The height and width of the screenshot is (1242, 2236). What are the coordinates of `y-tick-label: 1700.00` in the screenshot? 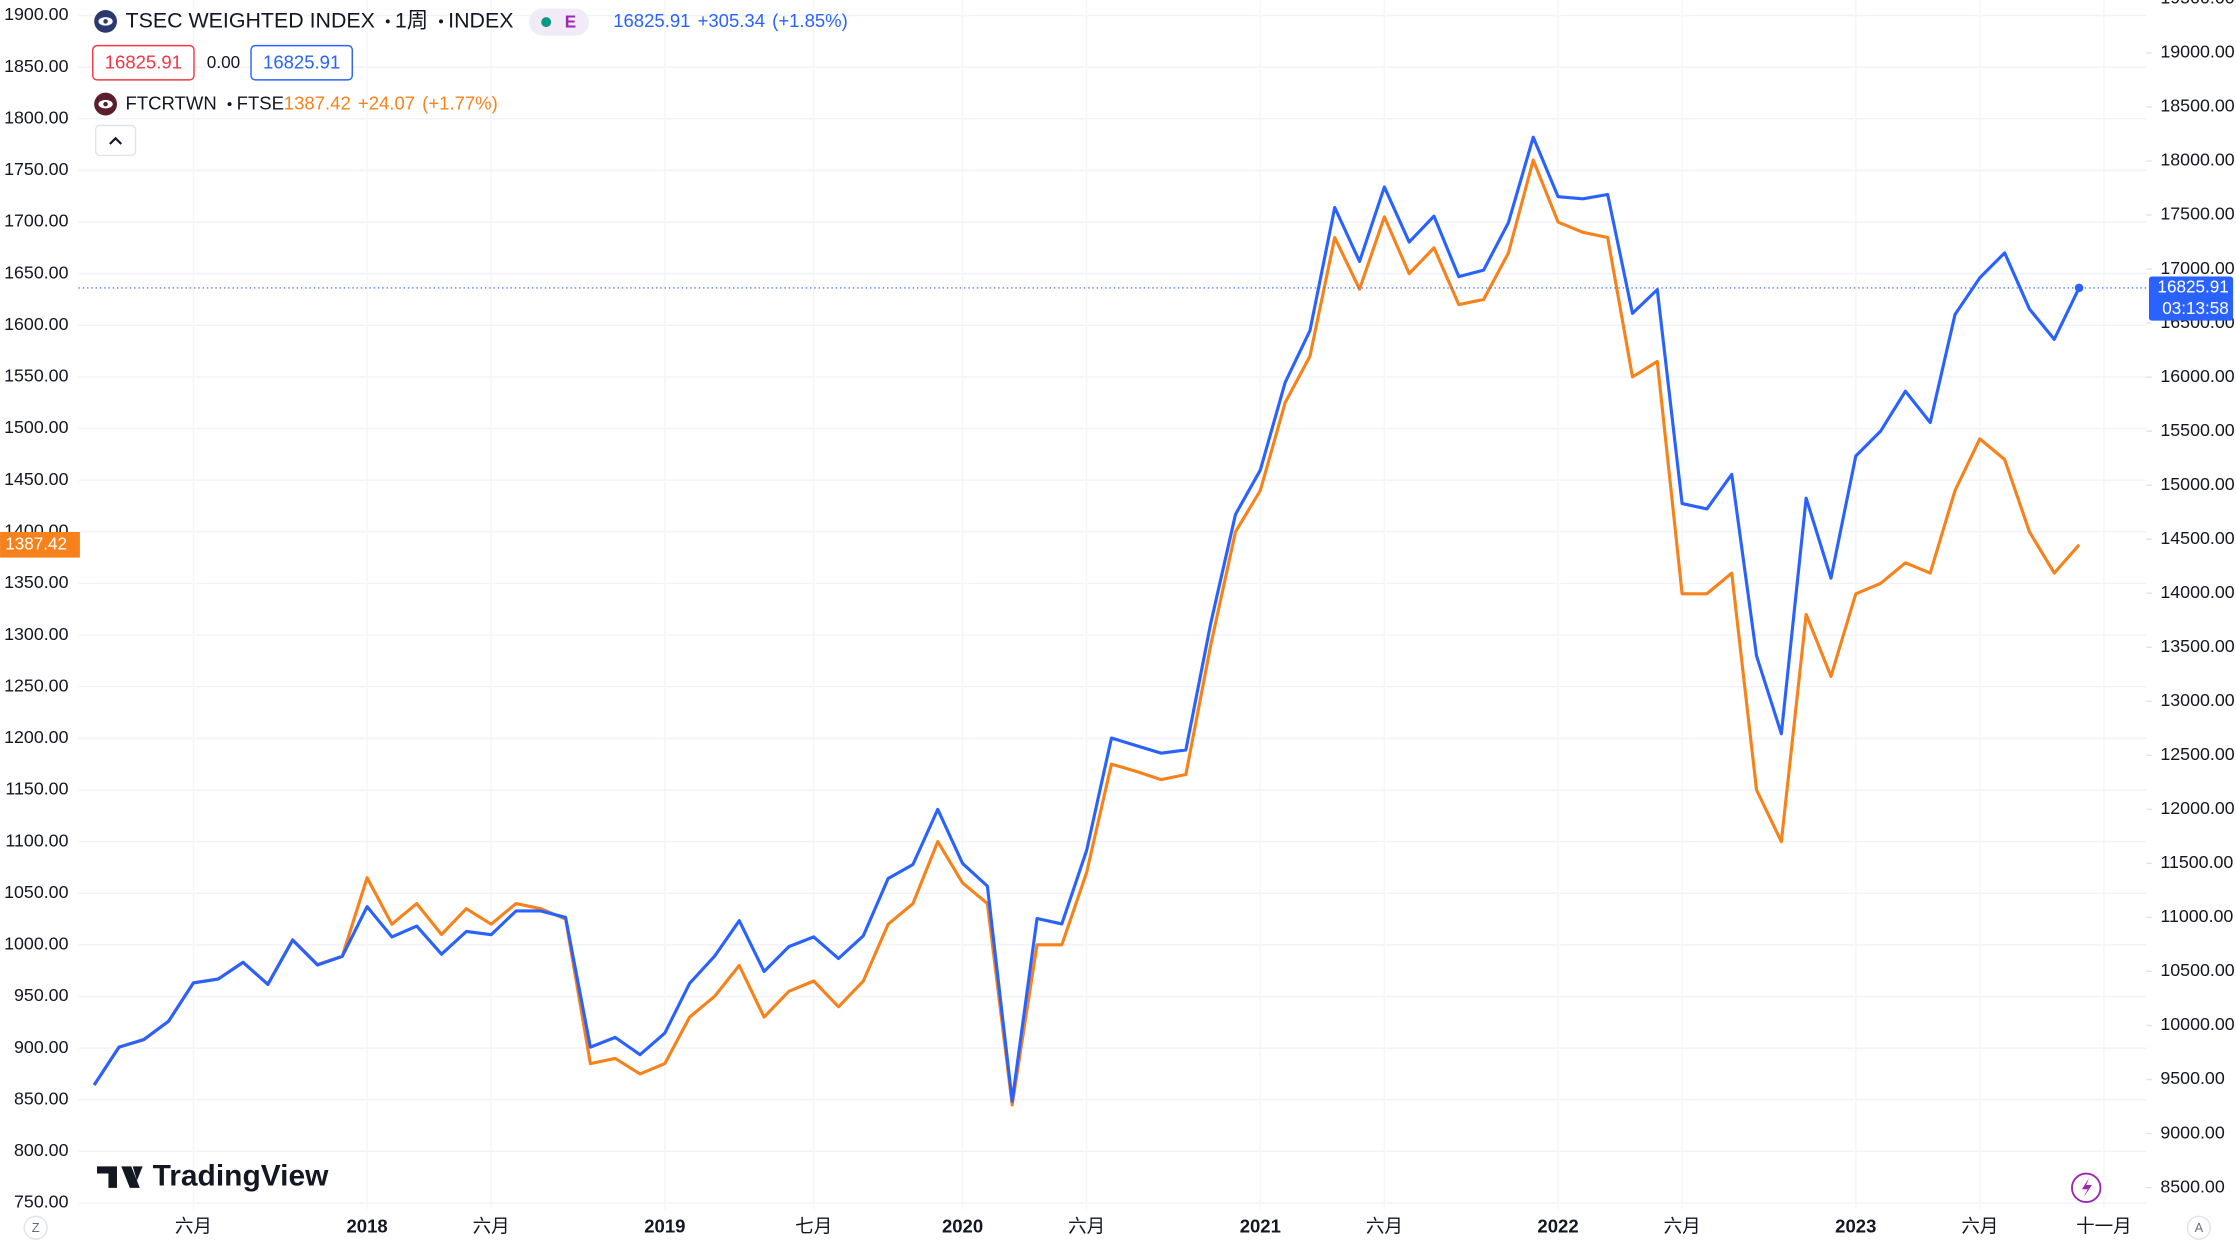 It's located at (36, 221).